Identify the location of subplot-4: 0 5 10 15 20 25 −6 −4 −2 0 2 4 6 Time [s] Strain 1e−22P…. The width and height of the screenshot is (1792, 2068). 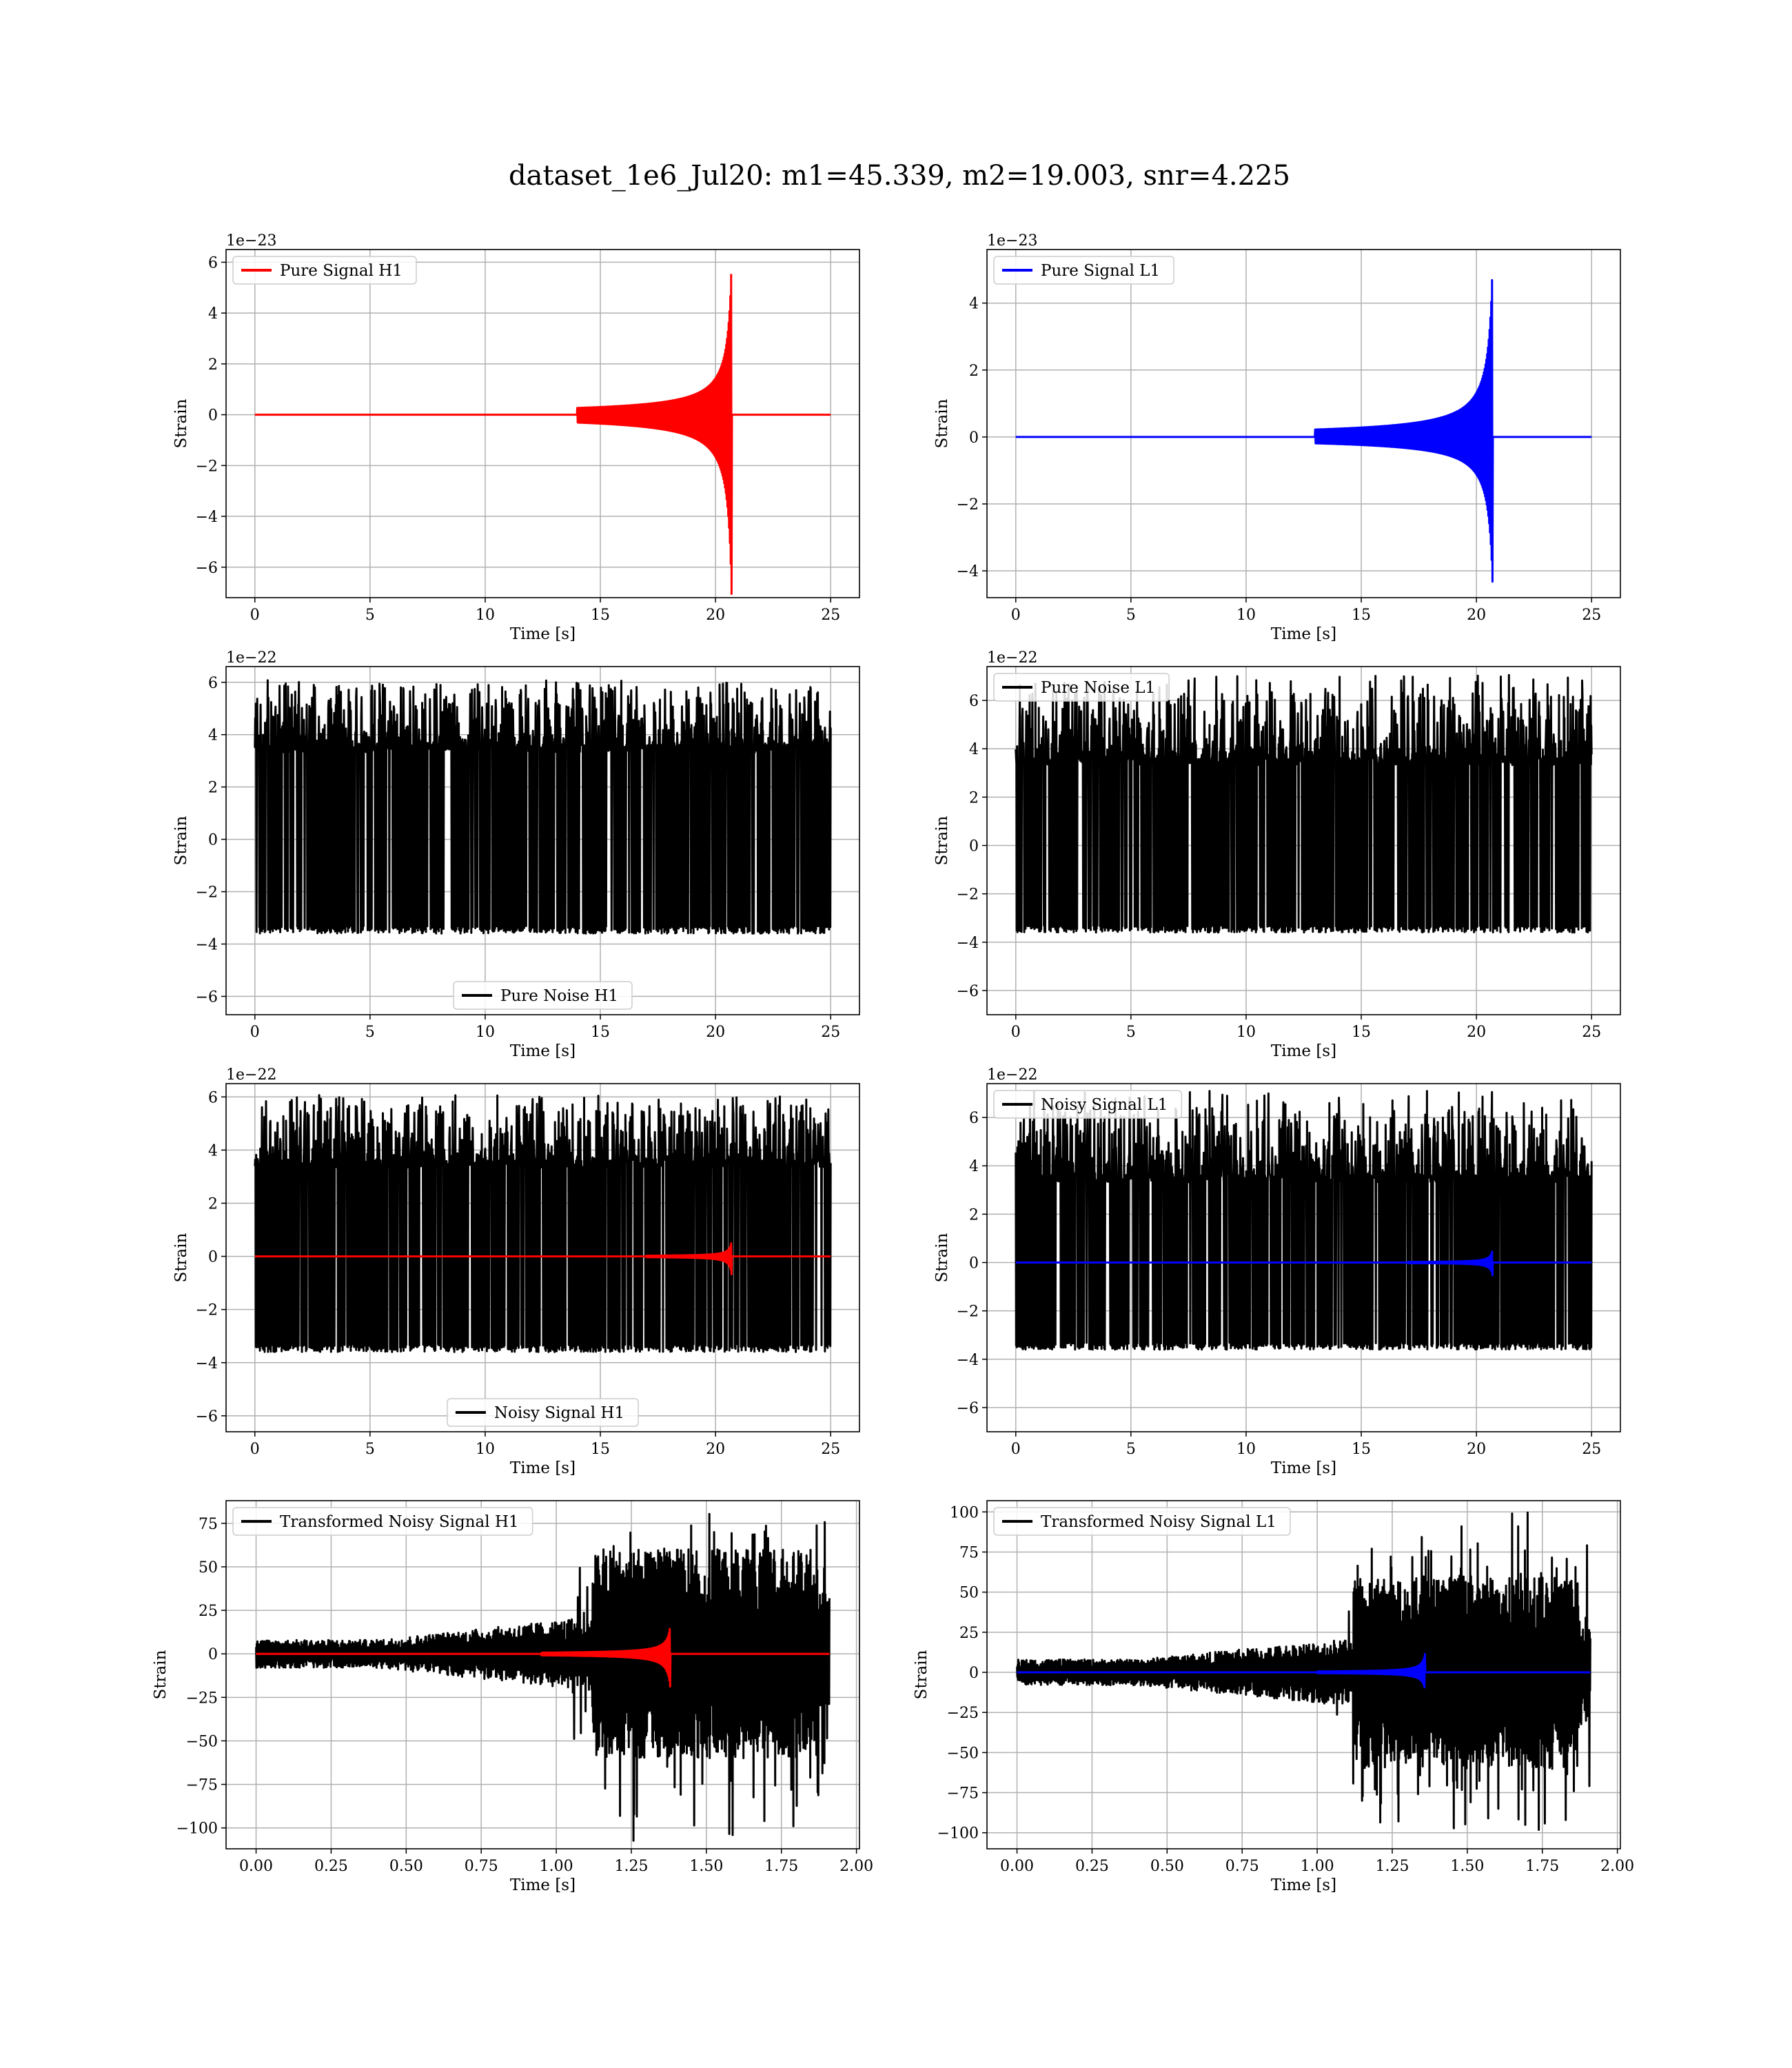
(1277, 854).